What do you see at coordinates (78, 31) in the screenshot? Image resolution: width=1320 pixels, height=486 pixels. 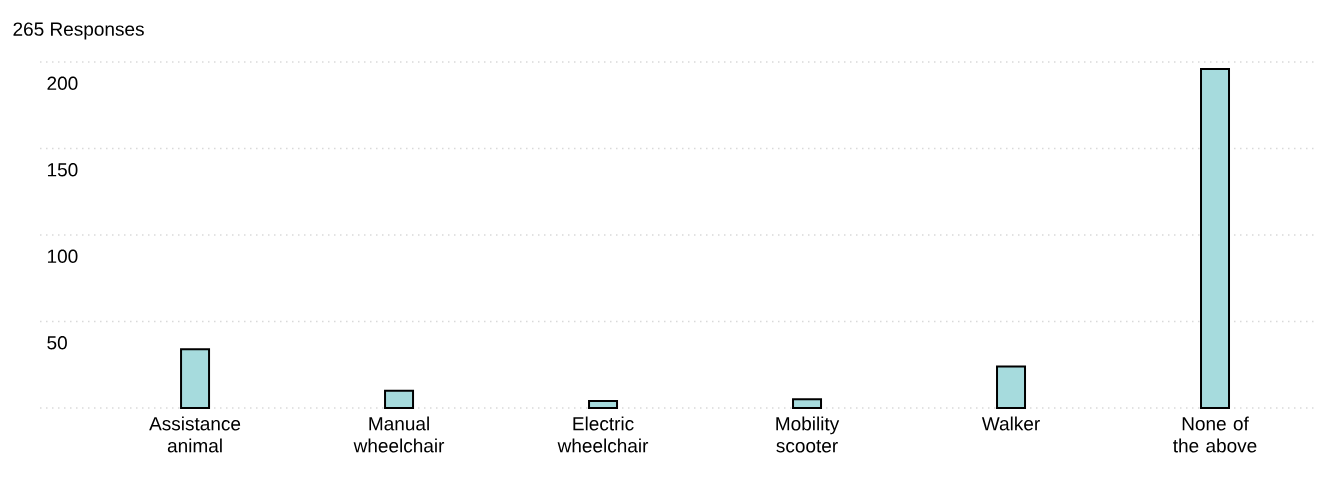 I see `chart-title: 265 Responses` at bounding box center [78, 31].